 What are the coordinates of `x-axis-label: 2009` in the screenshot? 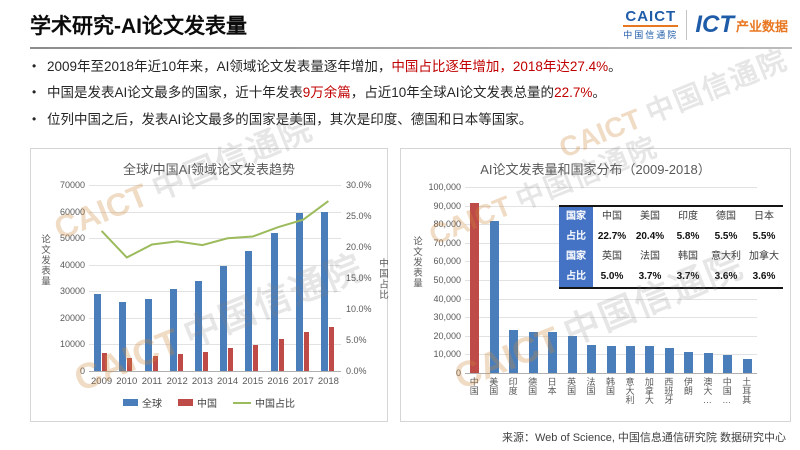 It's located at (102, 381).